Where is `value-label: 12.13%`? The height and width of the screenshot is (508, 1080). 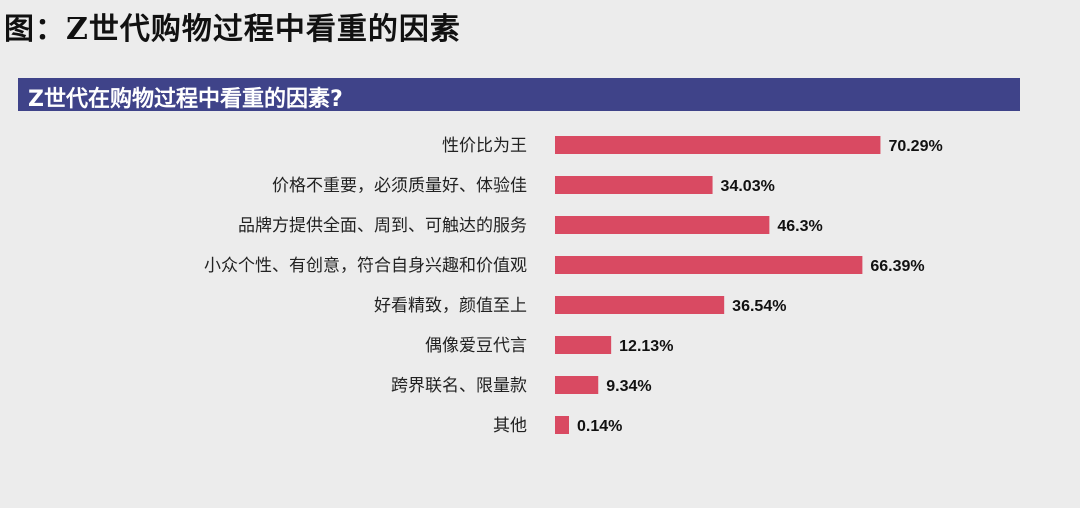
value-label: 12.13% is located at coordinates (646, 346).